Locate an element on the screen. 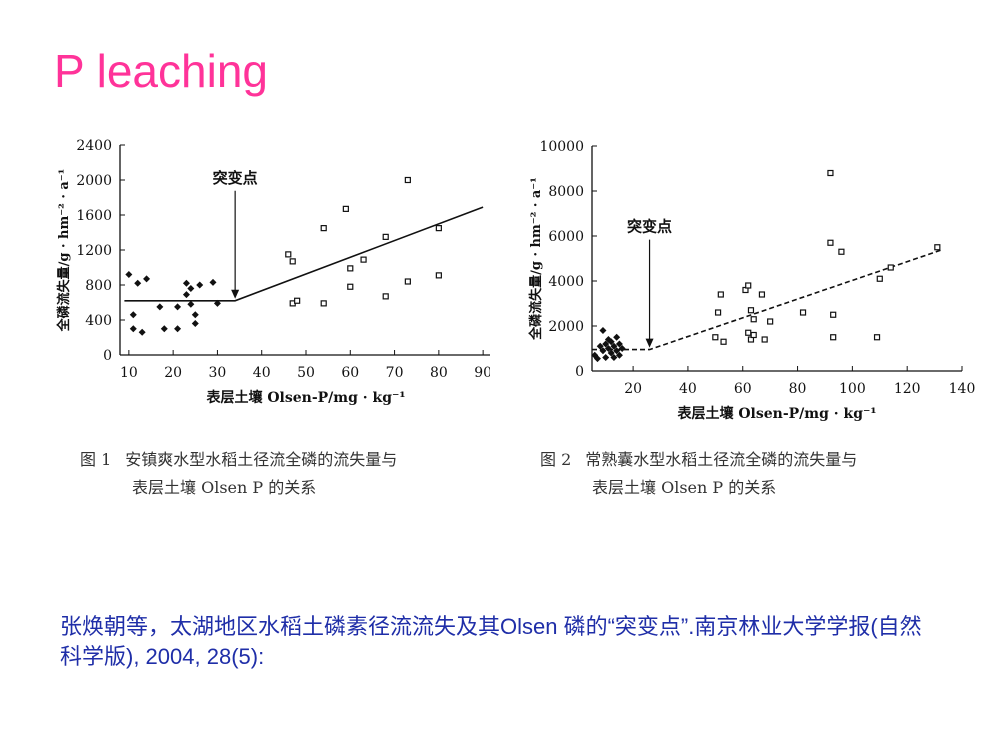  y-tick-label: 400 is located at coordinates (98, 321).